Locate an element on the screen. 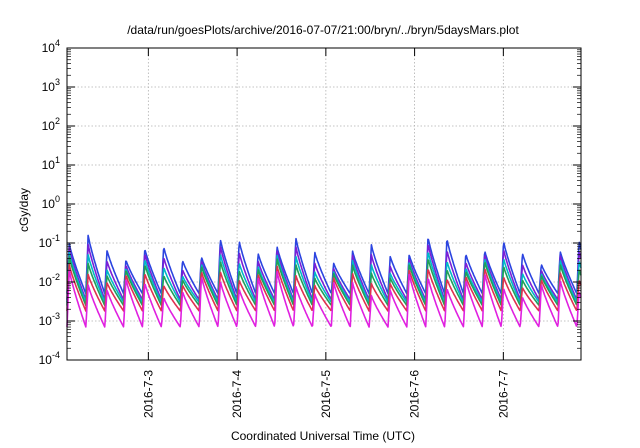  y-tick-label: 10⁻⁴ is located at coordinates (49, 358).